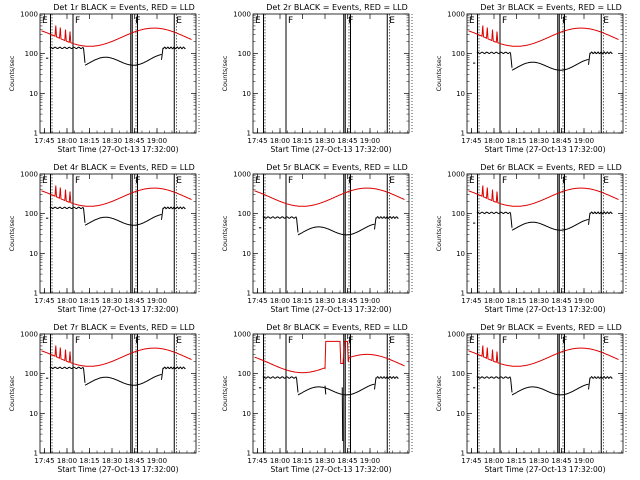 Image resolution: width=640 pixels, height=480 pixels. I want to click on chart-title: Det 7r BLACK = Events, RED = LLD, so click(124, 327).